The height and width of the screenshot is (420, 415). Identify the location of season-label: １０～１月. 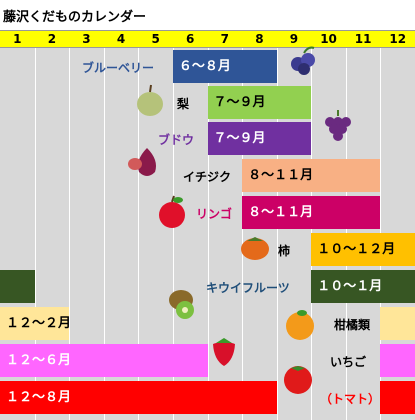
(350, 286).